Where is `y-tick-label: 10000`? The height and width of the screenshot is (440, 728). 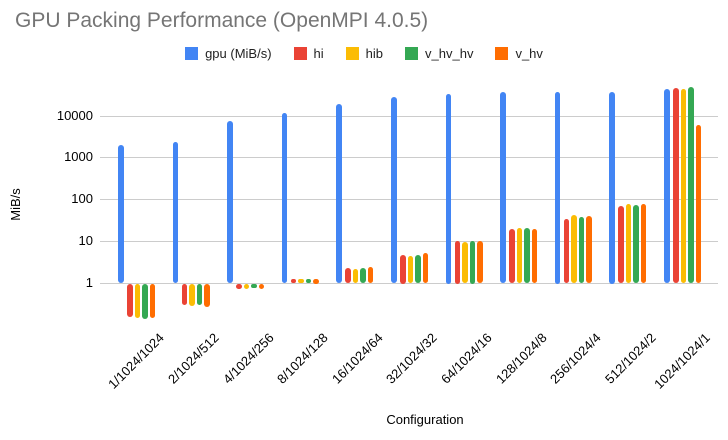 y-tick-label: 10000 is located at coordinates (74, 115).